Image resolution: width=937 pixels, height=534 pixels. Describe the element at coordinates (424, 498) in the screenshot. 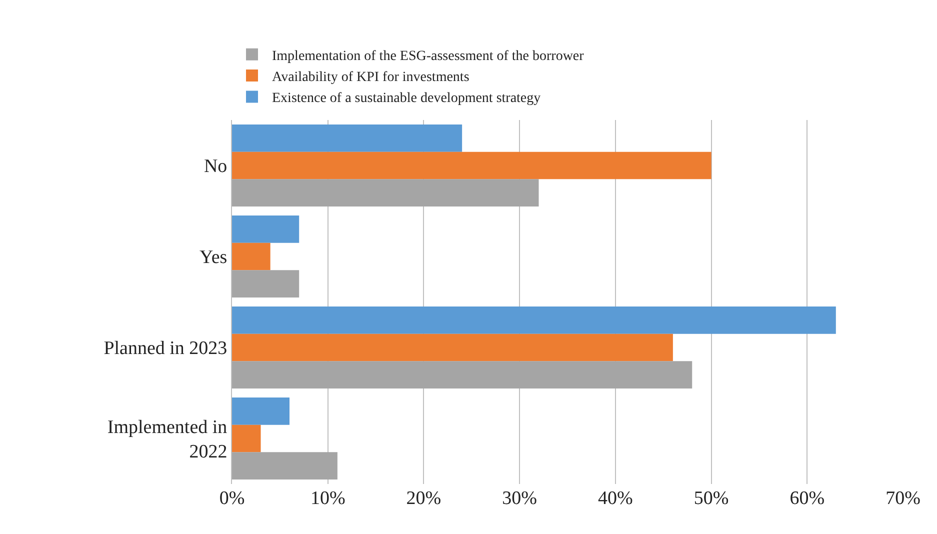

I see `x-tick-label: 20%` at that location.